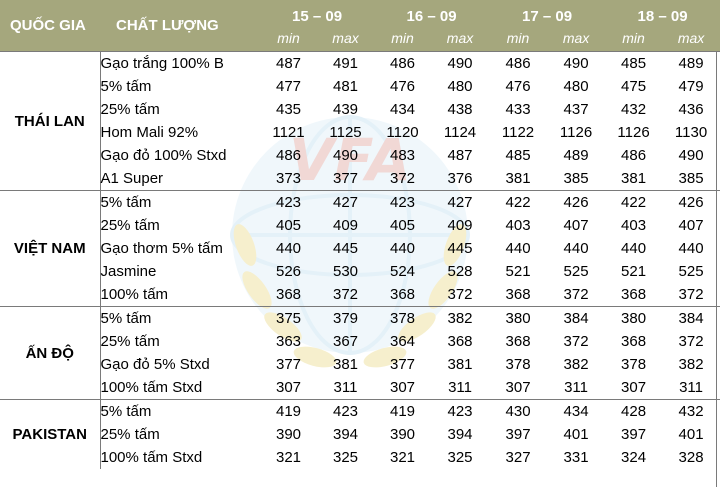  What do you see at coordinates (576, 457) in the screenshot?
I see `max-price-cell: 331` at bounding box center [576, 457].